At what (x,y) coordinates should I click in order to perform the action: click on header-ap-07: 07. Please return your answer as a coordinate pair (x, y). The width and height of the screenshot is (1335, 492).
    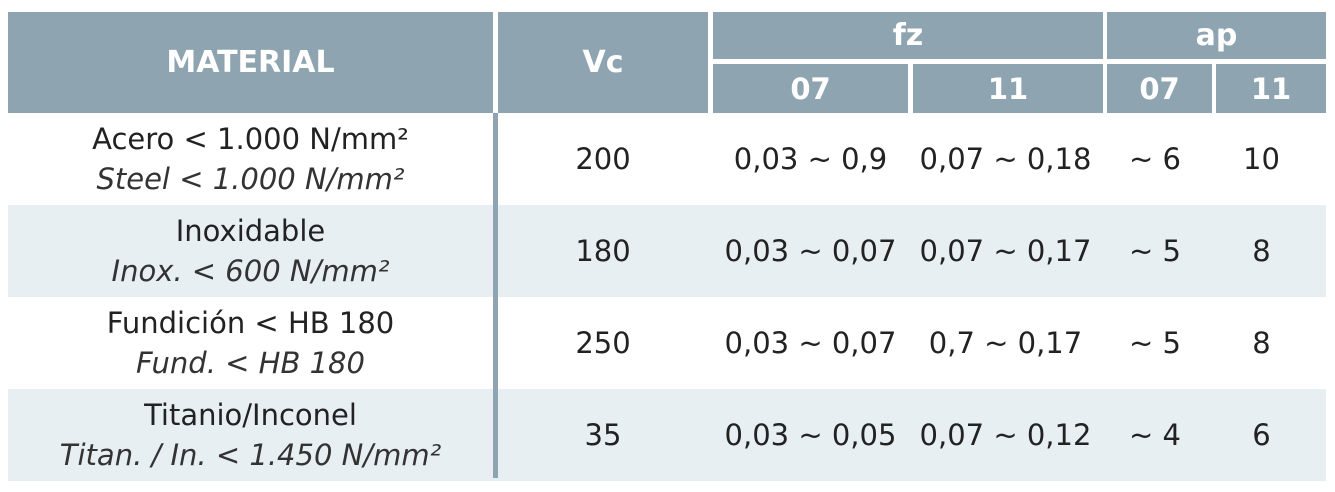
    Looking at the image, I should click on (1159, 88).